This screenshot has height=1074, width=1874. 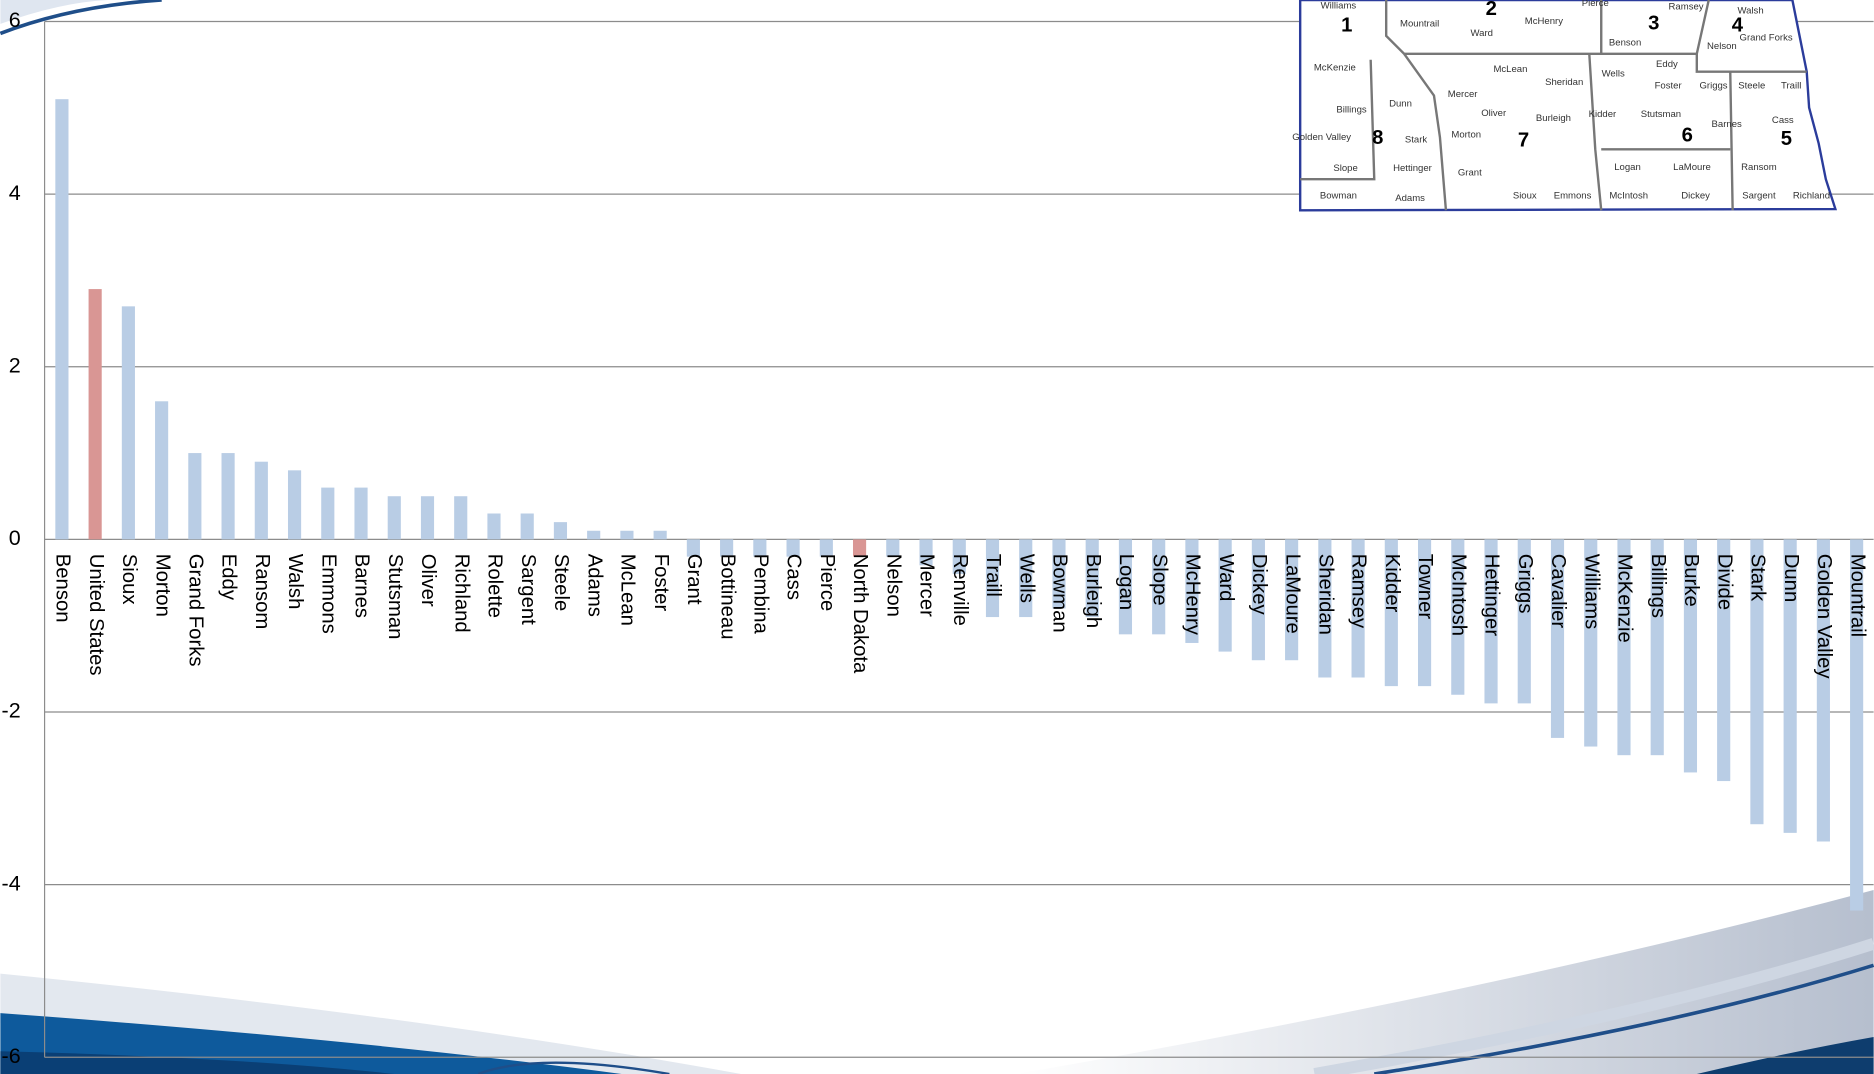 What do you see at coordinates (1669, 86) in the screenshot?
I see `county-label: Foster` at bounding box center [1669, 86].